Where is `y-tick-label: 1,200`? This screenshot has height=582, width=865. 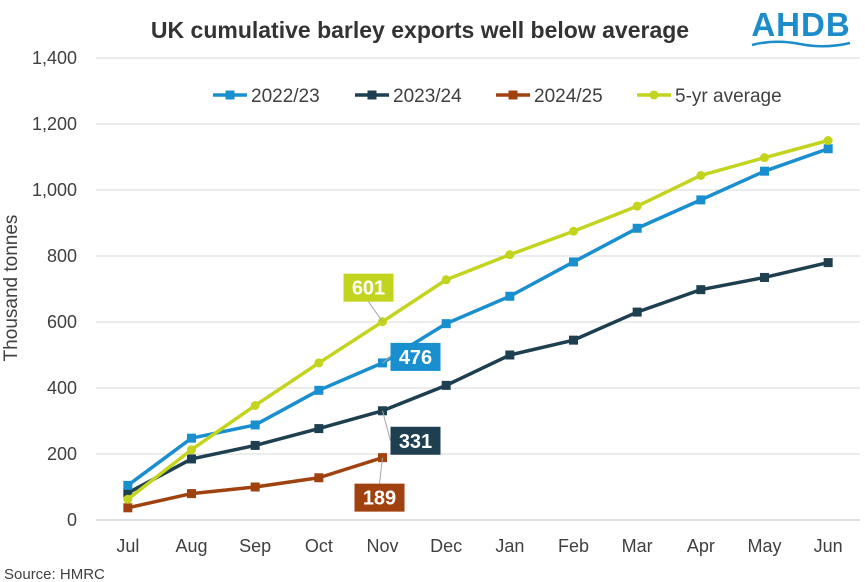 y-tick-label: 1,200 is located at coordinates (54, 124).